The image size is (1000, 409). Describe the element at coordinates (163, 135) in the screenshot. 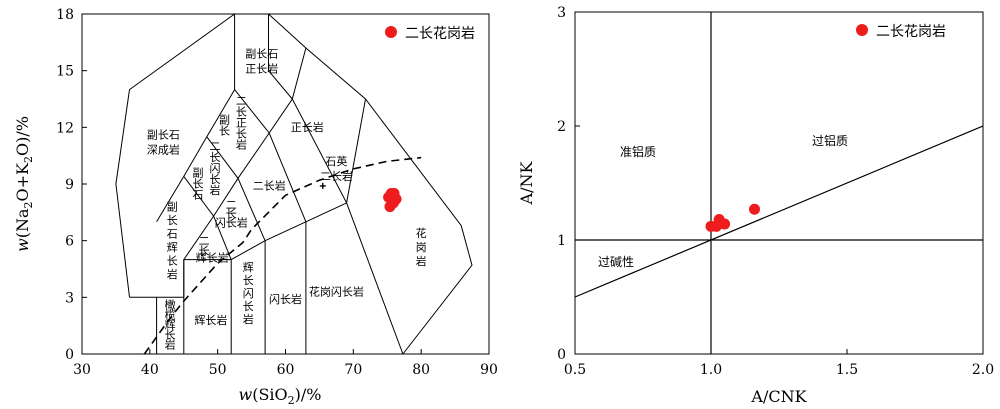

I see `label-foid-syenite: 副长石` at that location.